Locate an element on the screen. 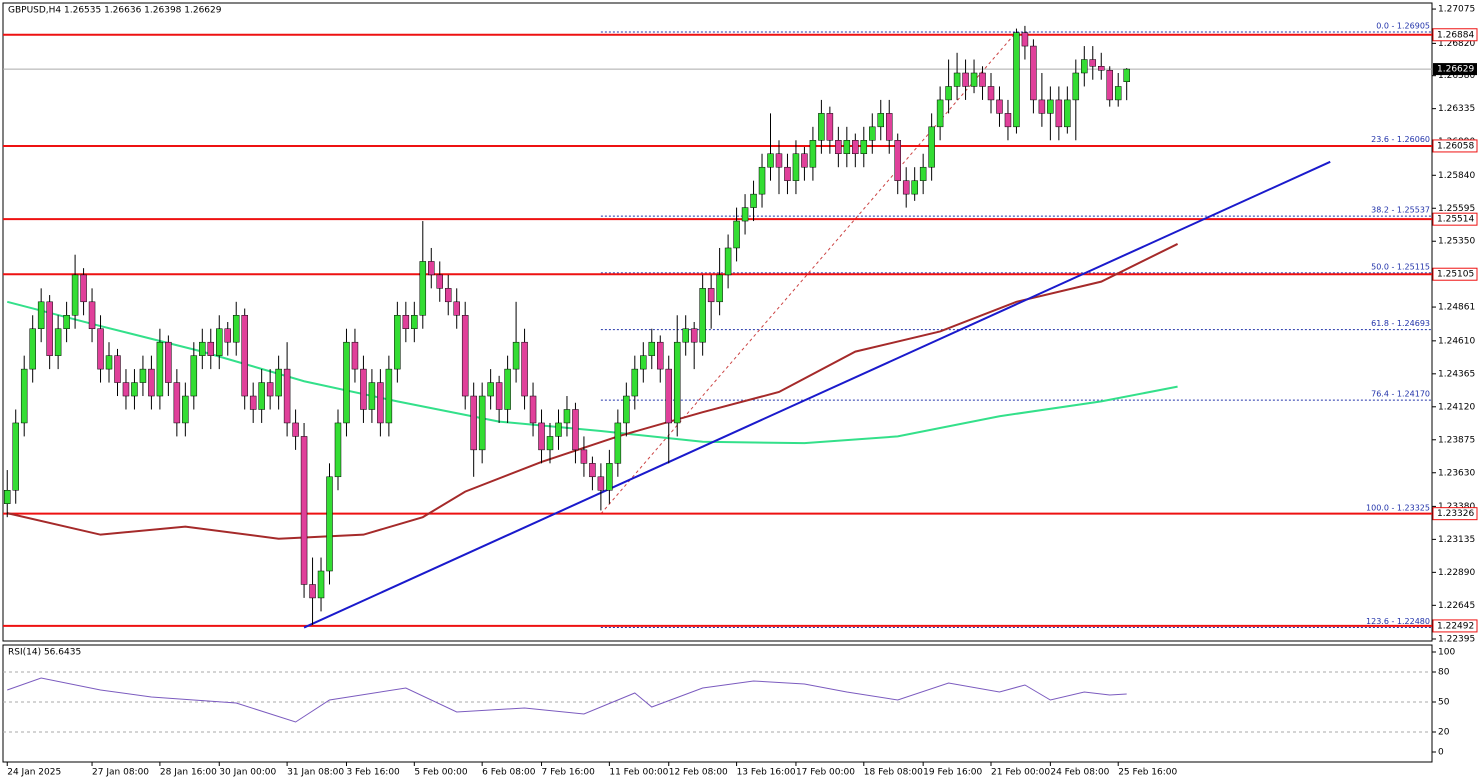 The height and width of the screenshot is (782, 1479). fib-label: 61.8 - 1.24693 is located at coordinates (1400, 323).